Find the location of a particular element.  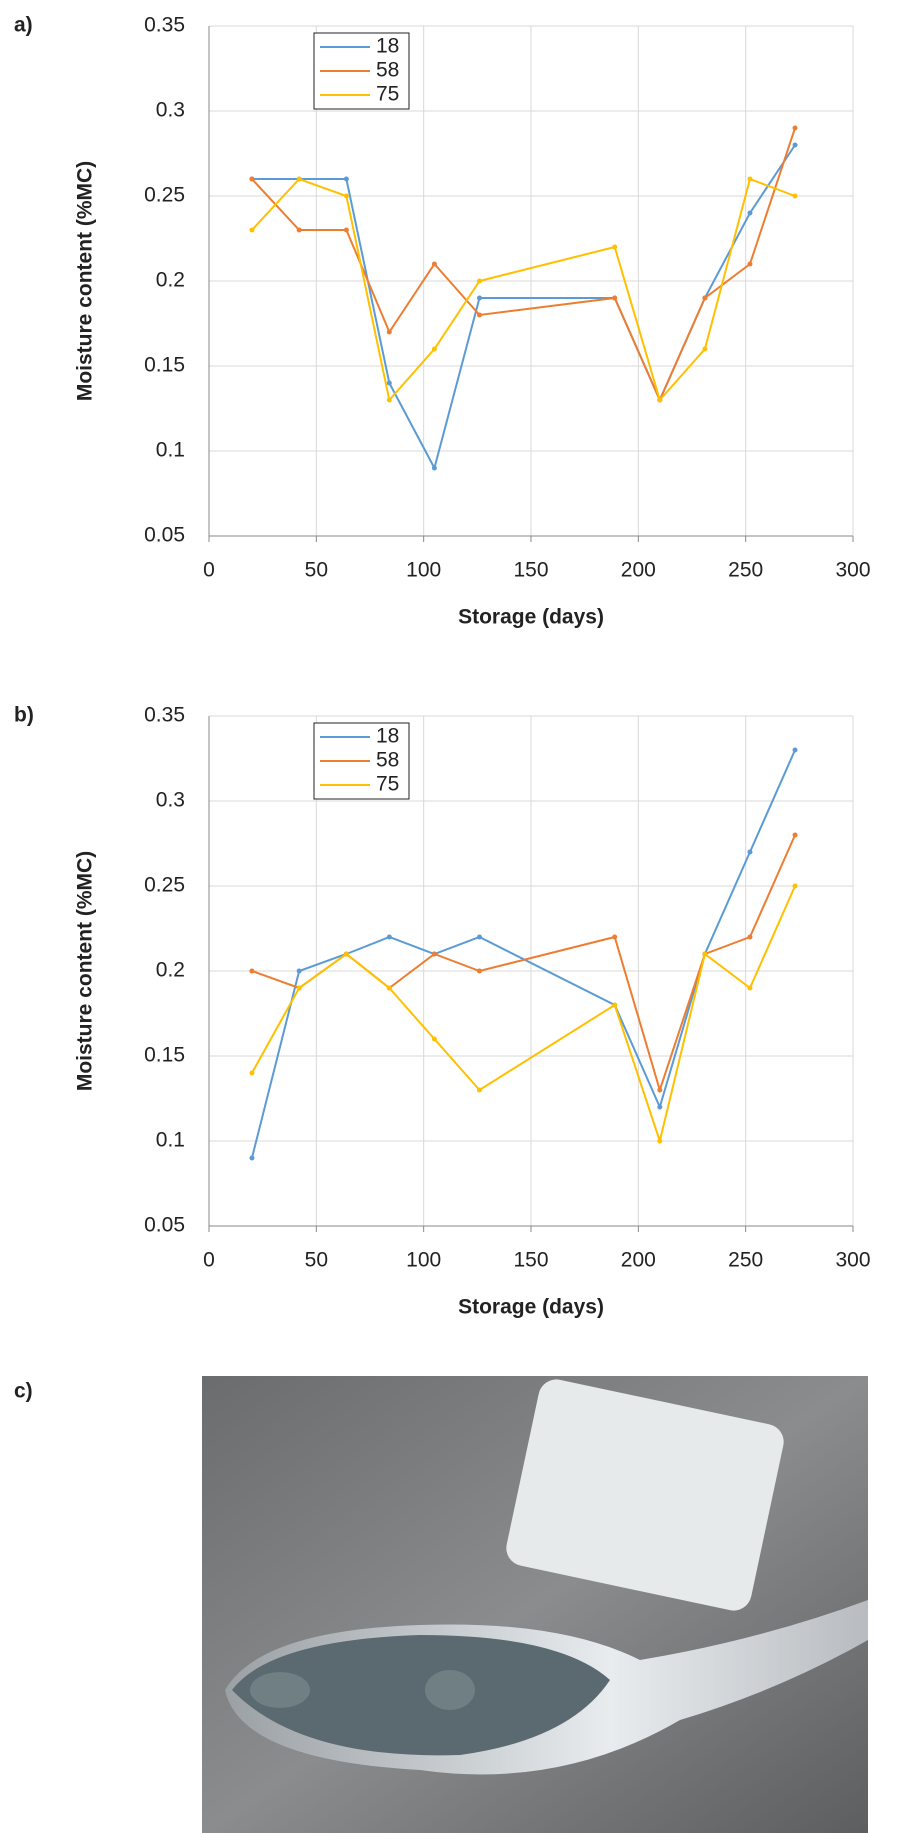

panel-label: c) is located at coordinates (23, 1391).